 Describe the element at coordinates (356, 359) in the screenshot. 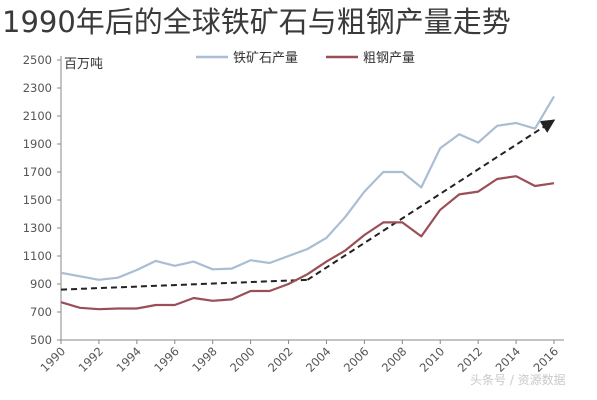

I see `x-tick-label: 2006` at that location.